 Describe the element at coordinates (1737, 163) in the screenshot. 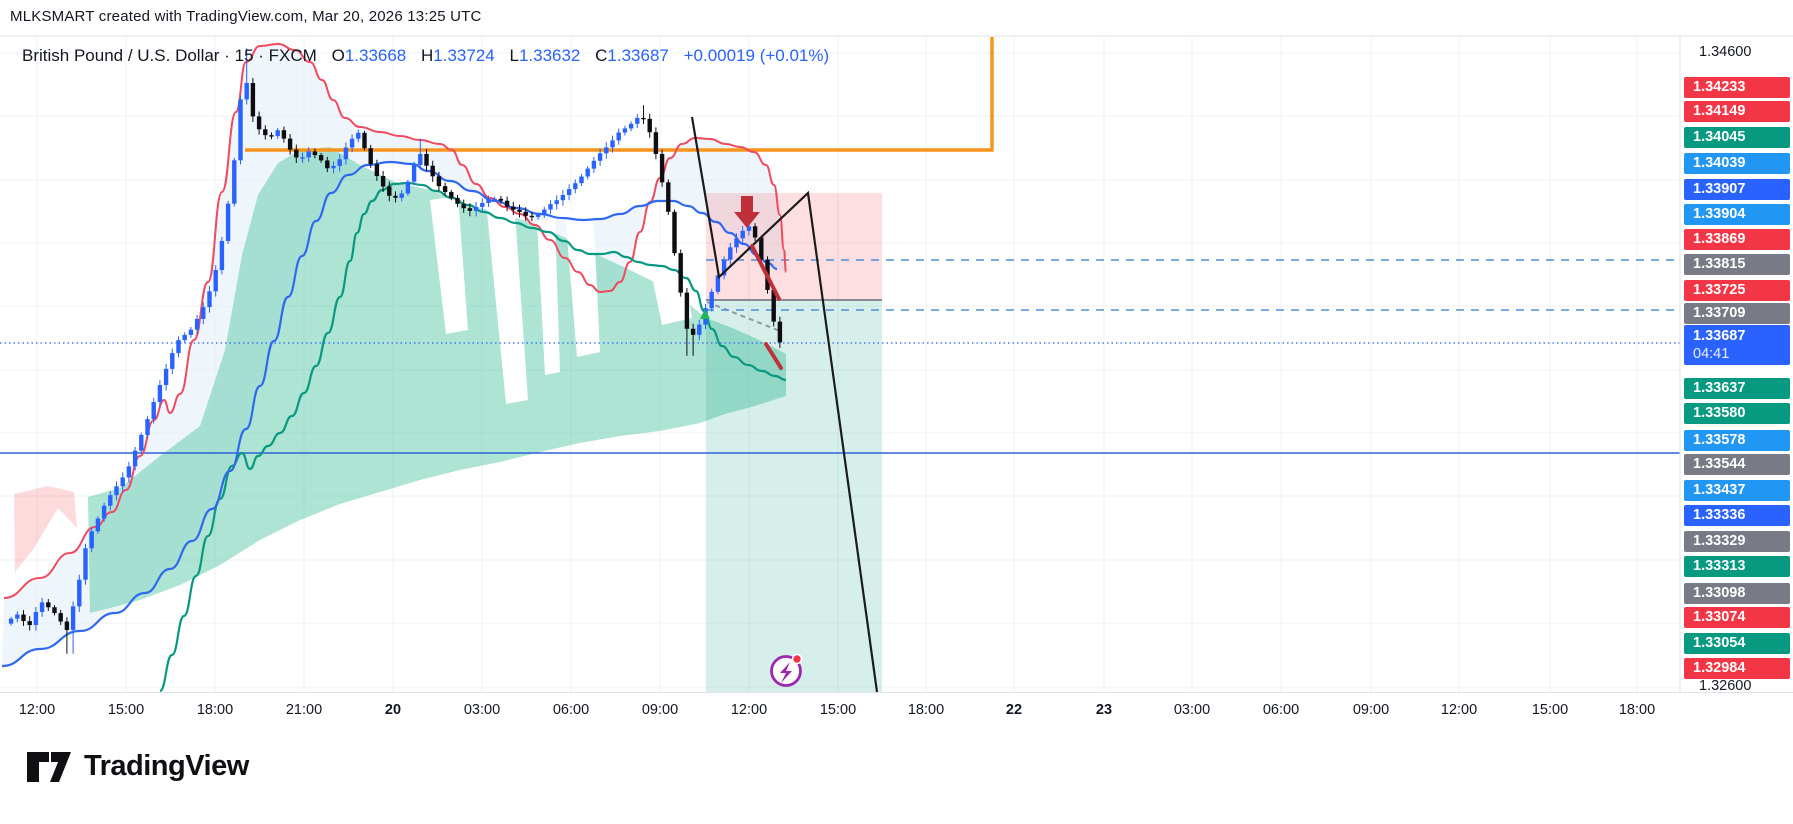

I see `price-label: 1.34039` at that location.